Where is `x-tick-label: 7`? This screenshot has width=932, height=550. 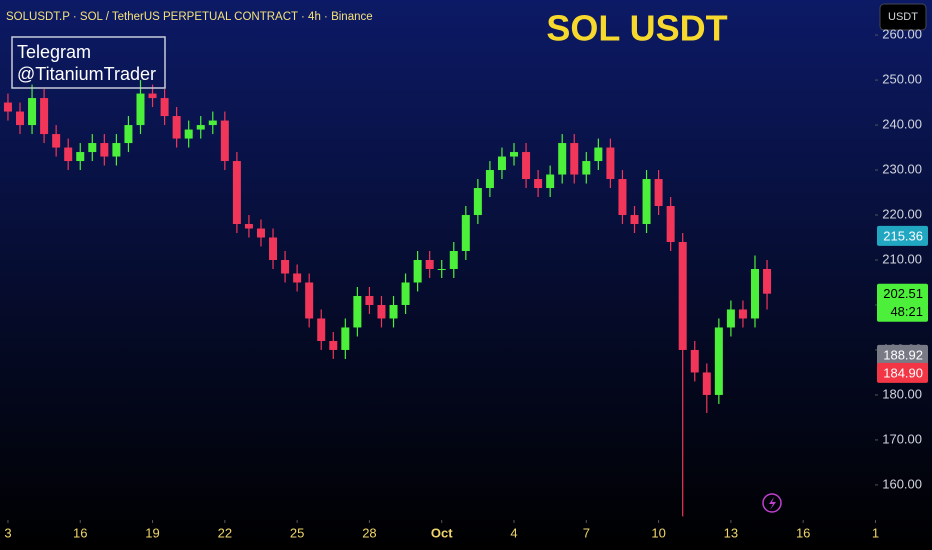
x-tick-label: 7 is located at coordinates (586, 532).